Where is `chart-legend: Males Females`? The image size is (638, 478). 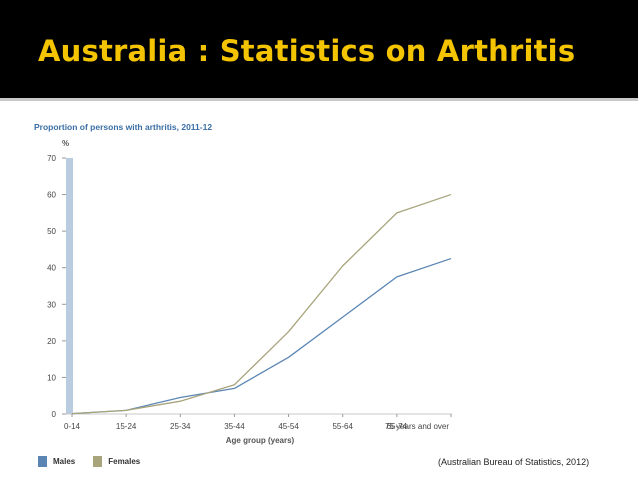
chart-legend: Males Females is located at coordinates (98, 461).